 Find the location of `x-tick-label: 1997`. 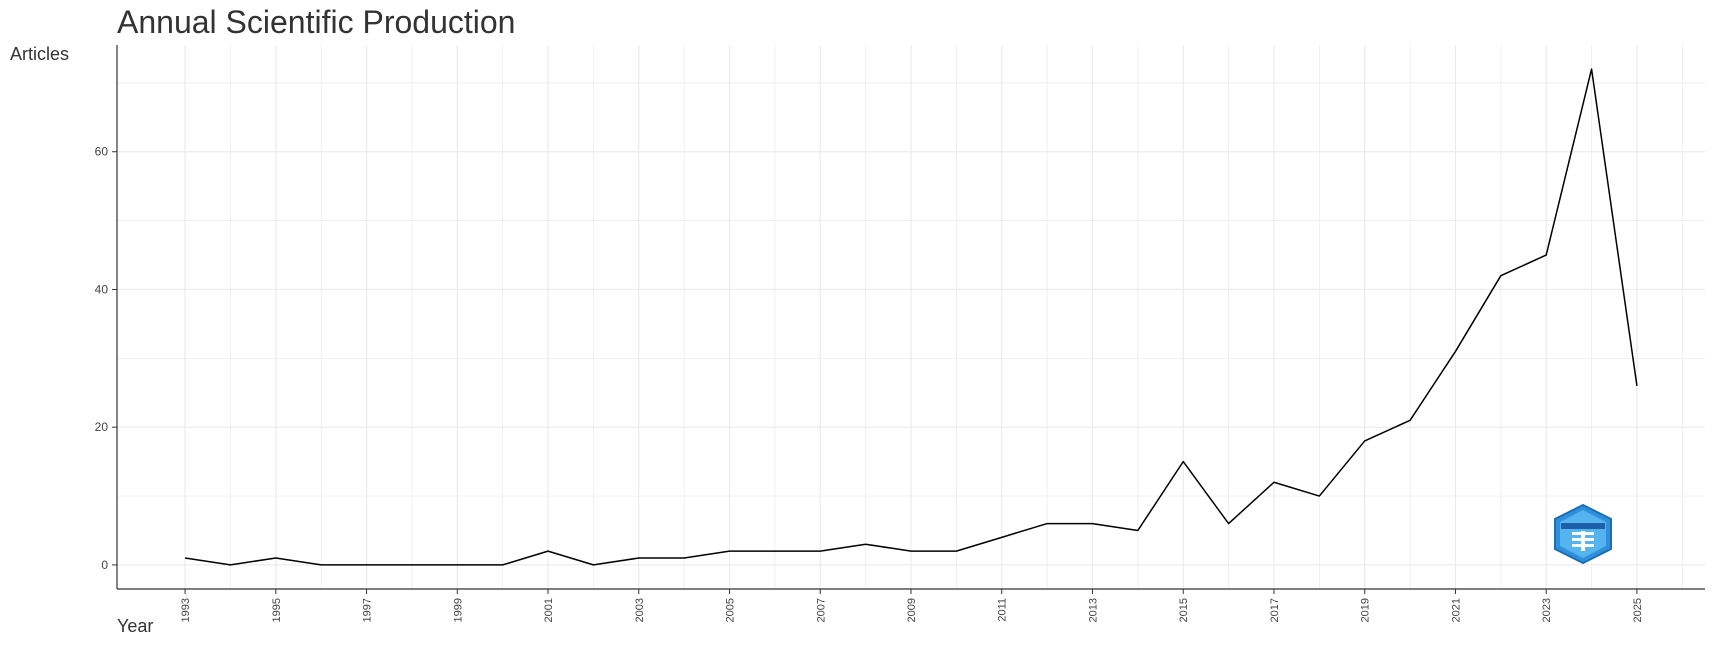

x-tick-label: 1997 is located at coordinates (368, 610).